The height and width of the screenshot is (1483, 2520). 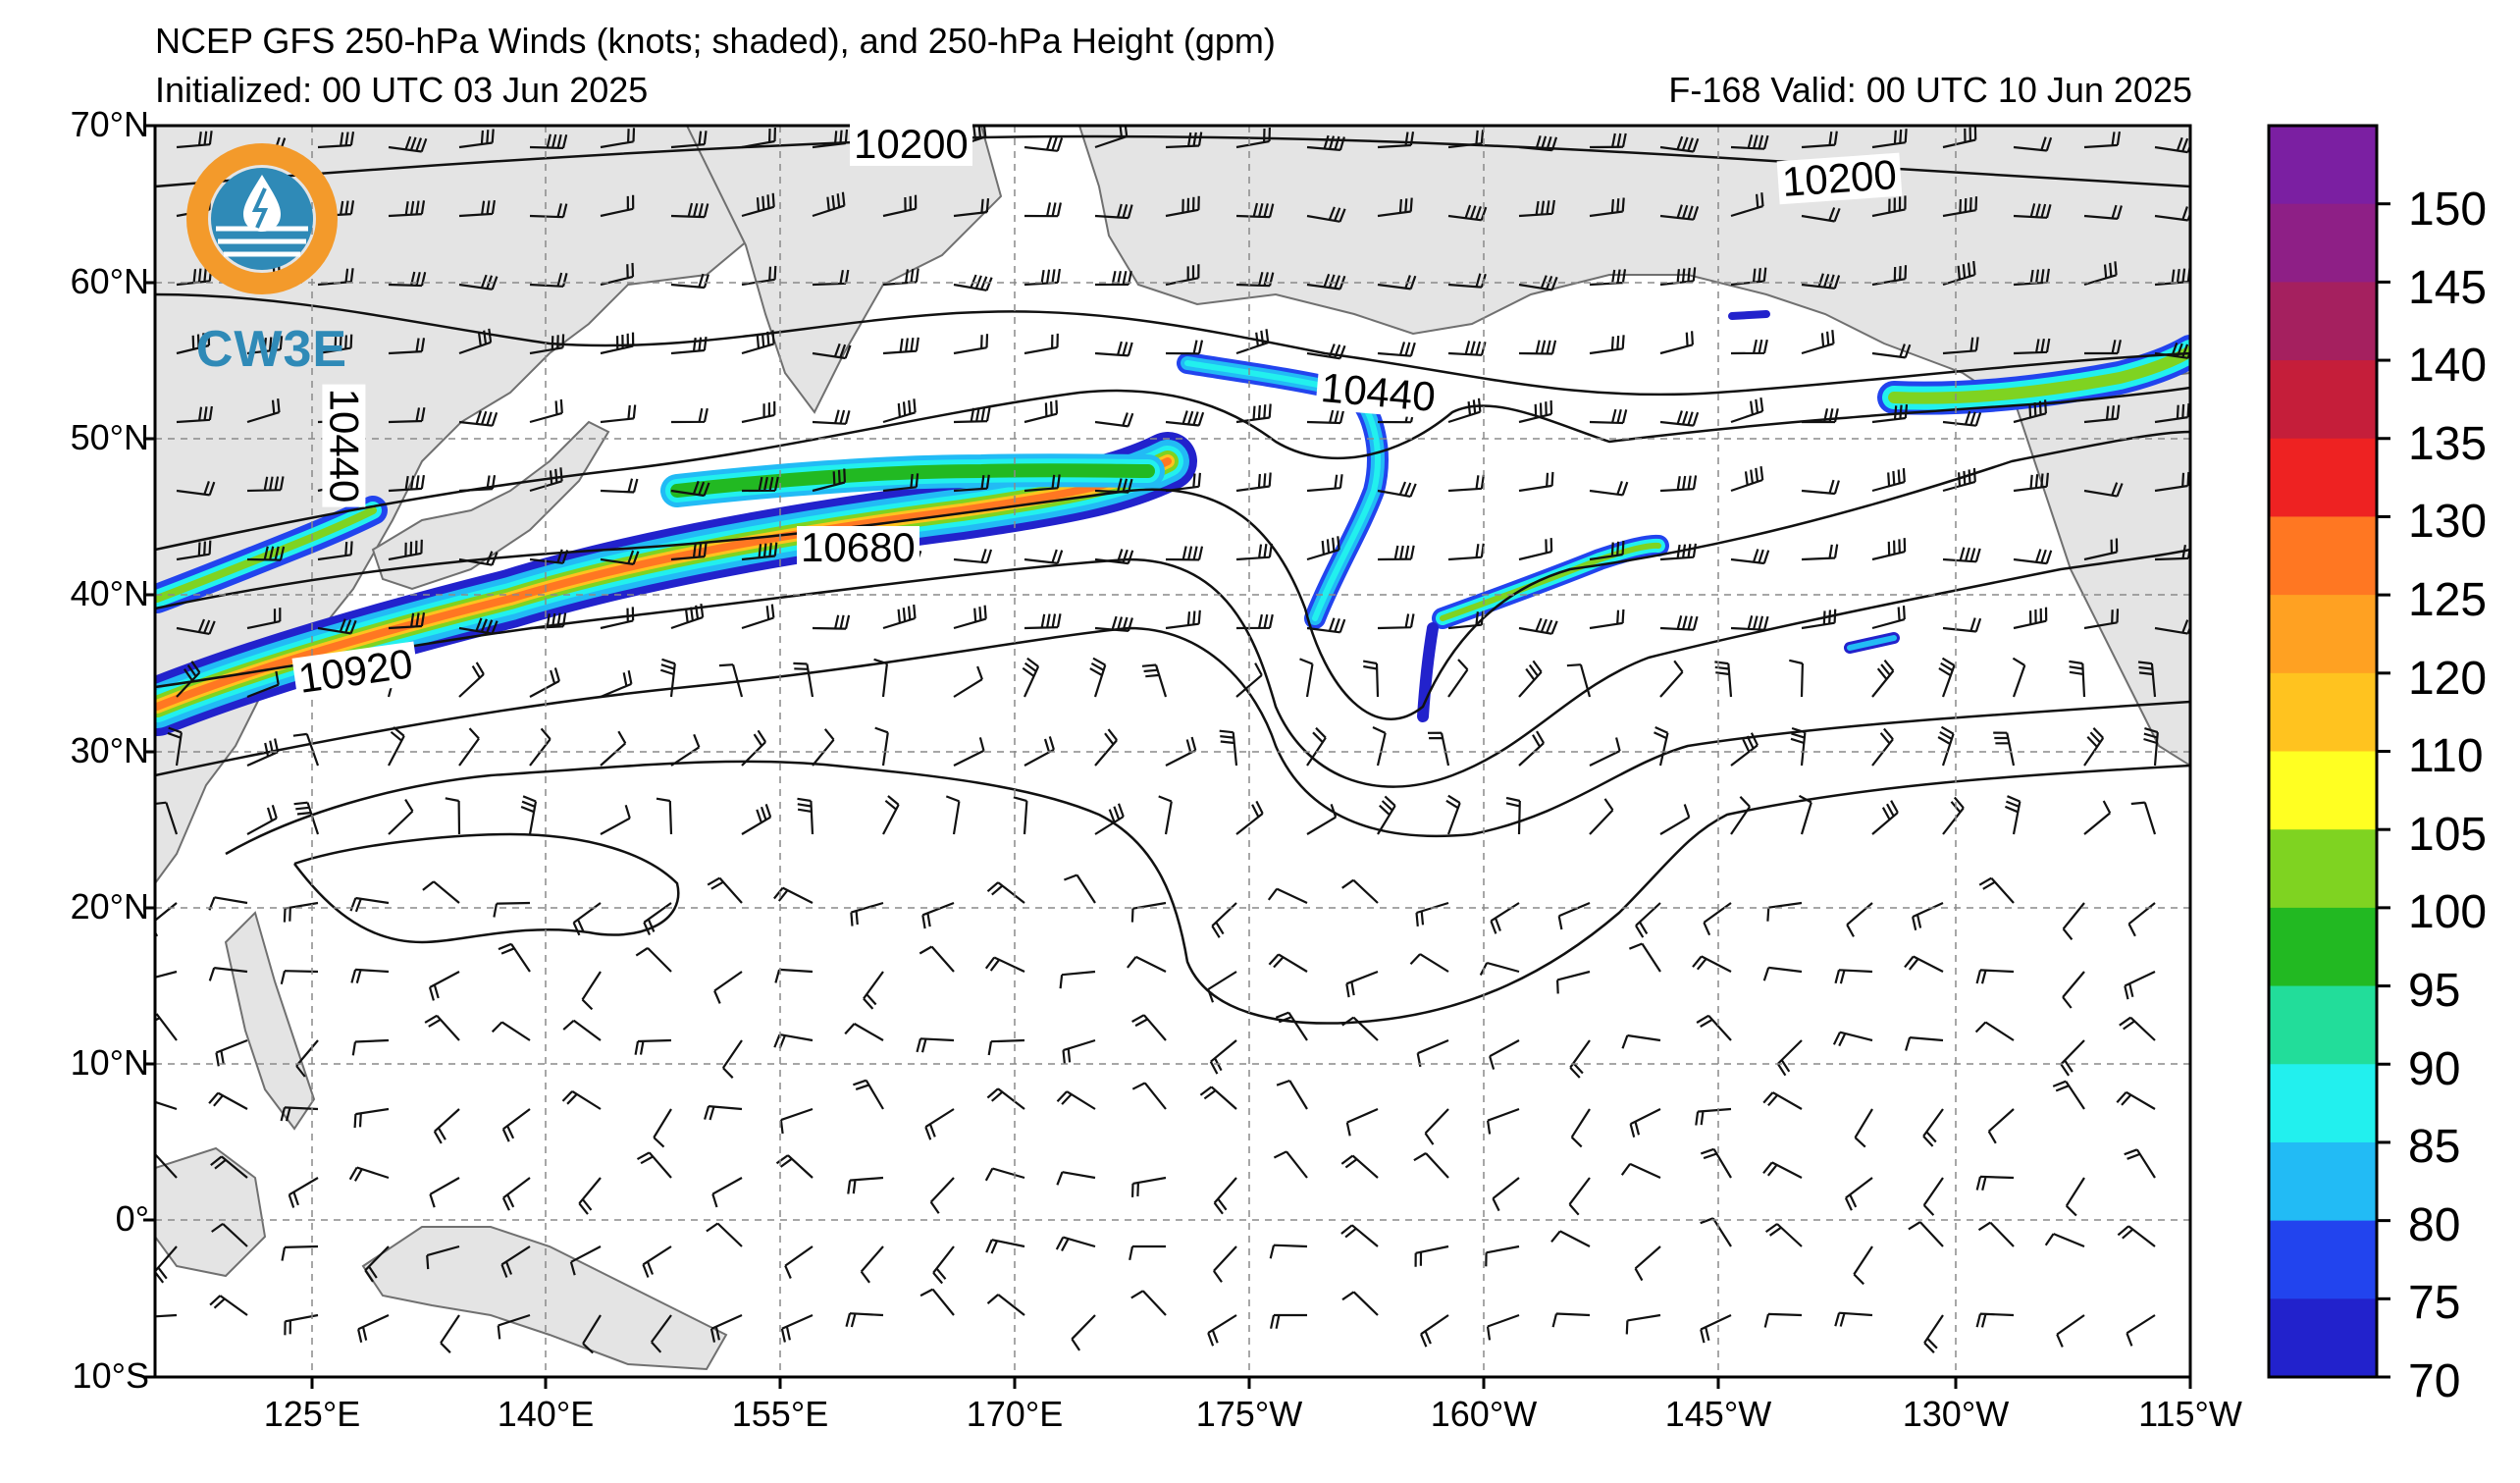 What do you see at coordinates (780, 1414) in the screenshot?
I see `lon-label: 155°E` at bounding box center [780, 1414].